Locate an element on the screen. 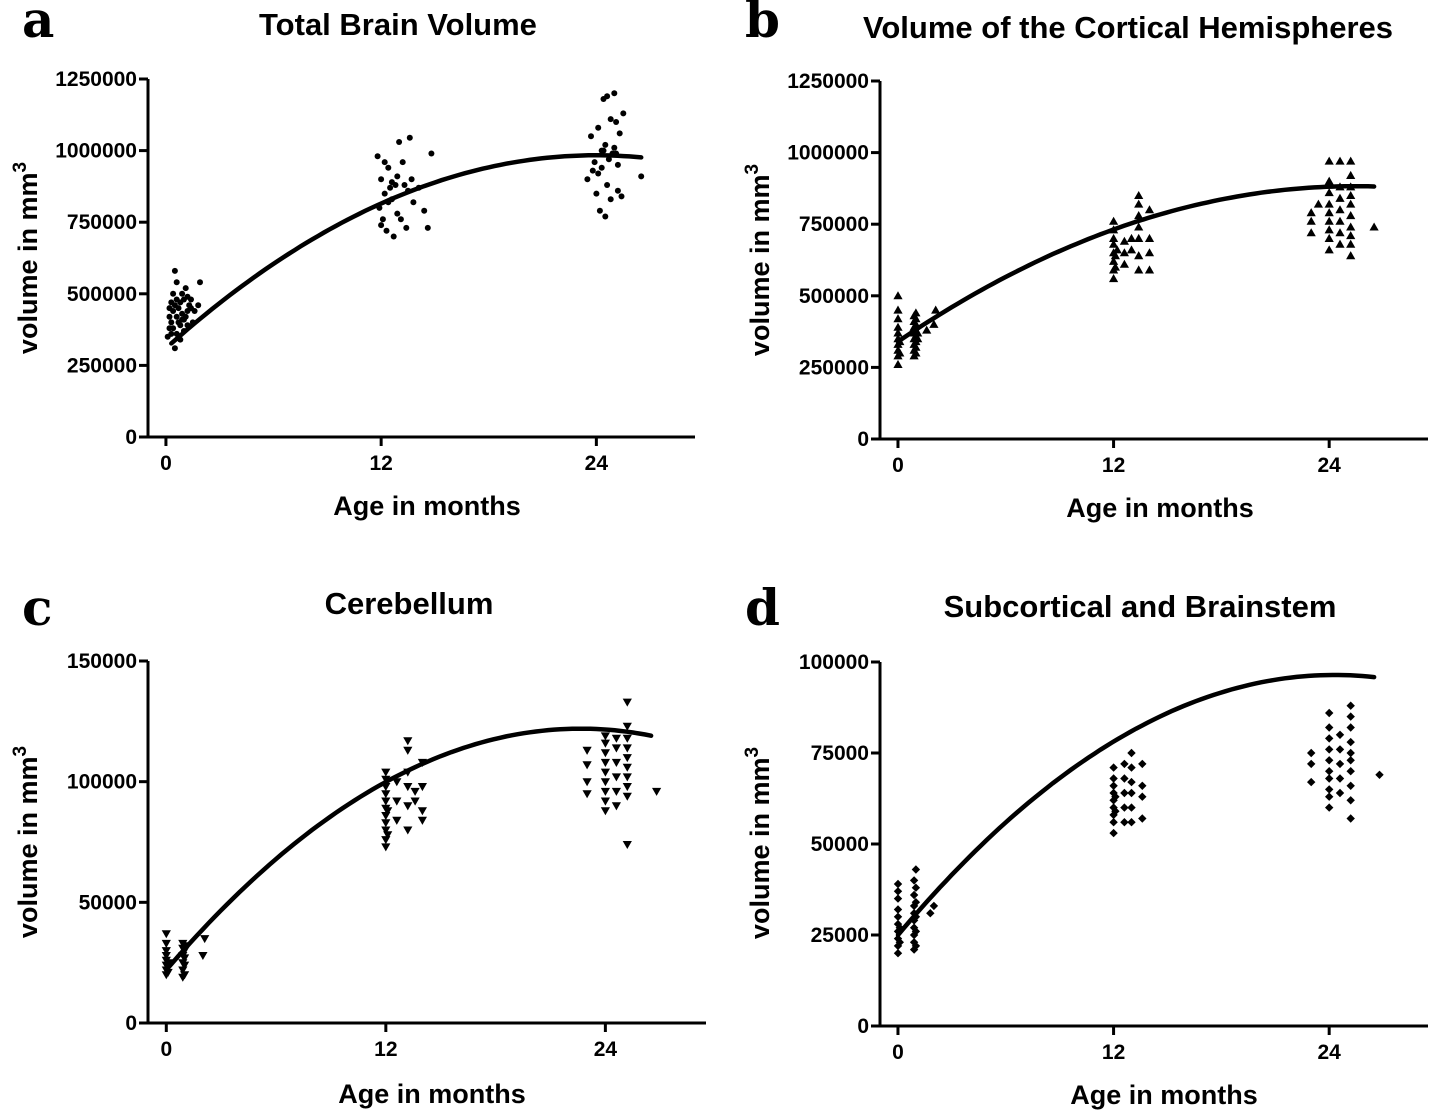 The image size is (1440, 1113). x-tick-label: 24 is located at coordinates (606, 1049).